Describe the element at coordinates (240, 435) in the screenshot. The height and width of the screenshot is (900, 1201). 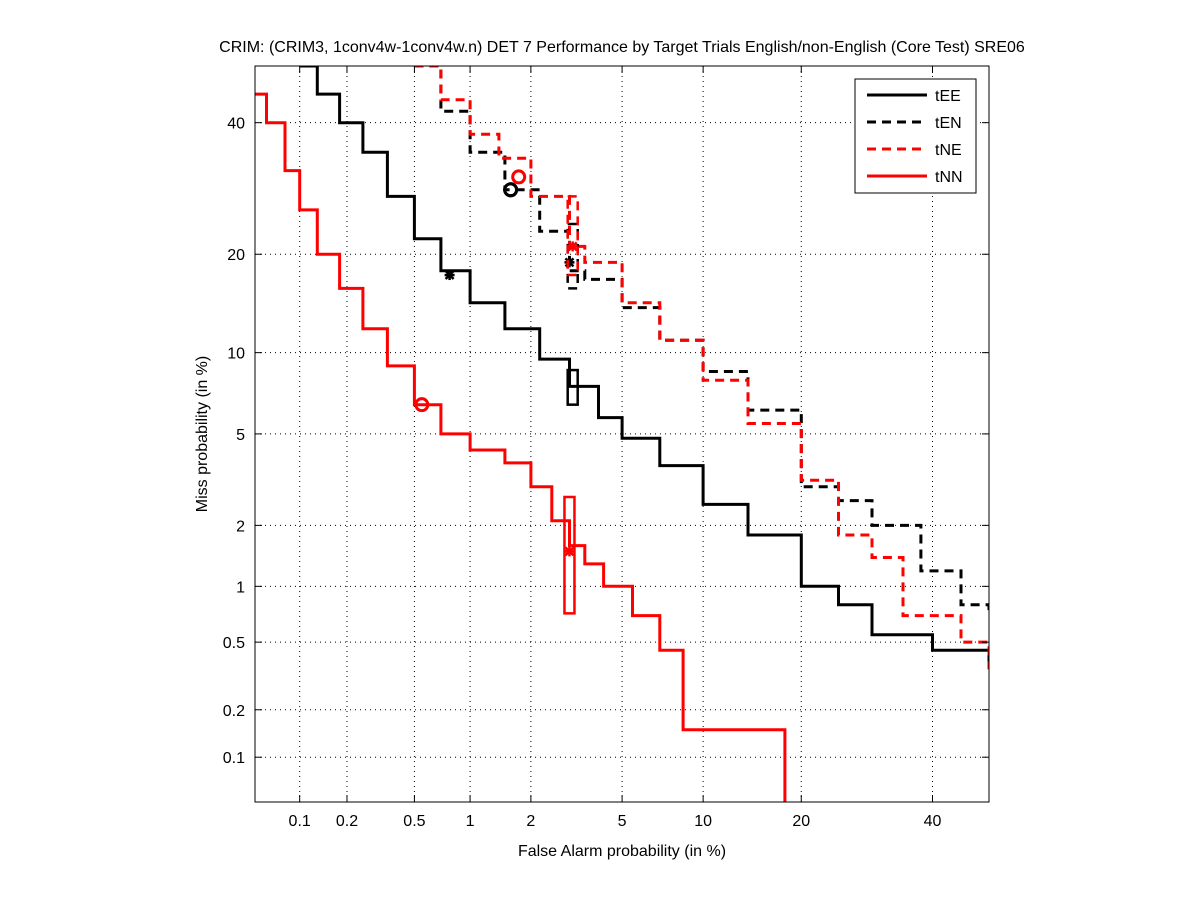
I see `y-tick-label: 5` at that location.